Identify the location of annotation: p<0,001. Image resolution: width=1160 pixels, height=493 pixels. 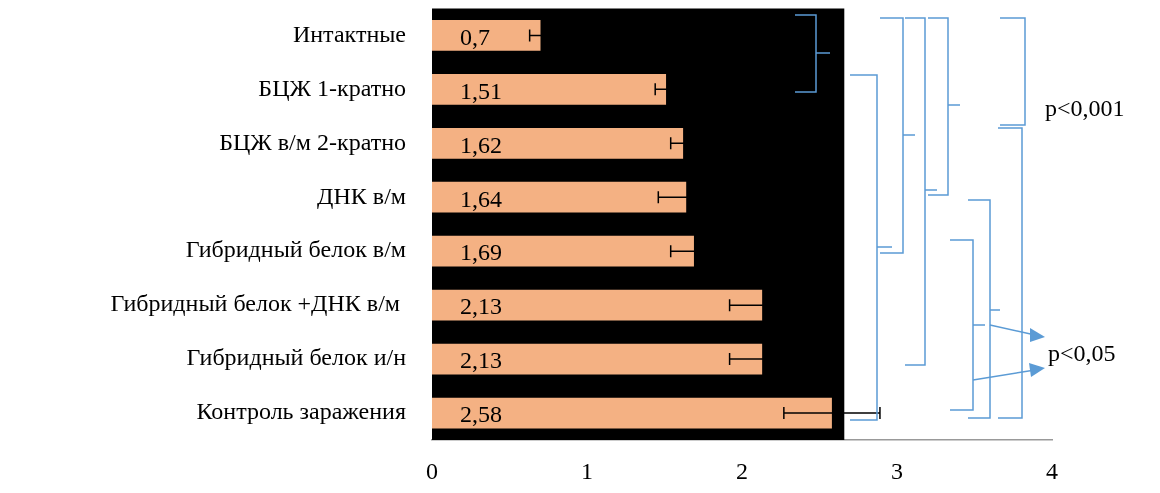
(1085, 108).